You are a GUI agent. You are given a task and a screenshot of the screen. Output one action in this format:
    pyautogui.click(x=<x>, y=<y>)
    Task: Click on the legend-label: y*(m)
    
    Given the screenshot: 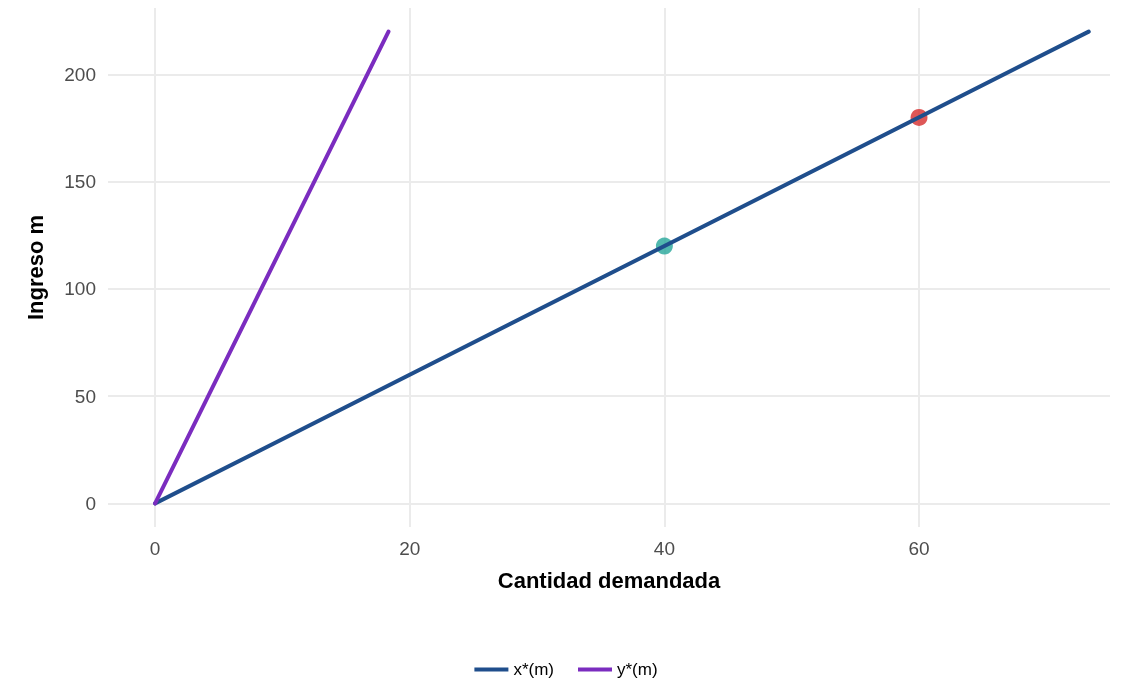 What is the action you would take?
    pyautogui.click(x=637, y=669)
    